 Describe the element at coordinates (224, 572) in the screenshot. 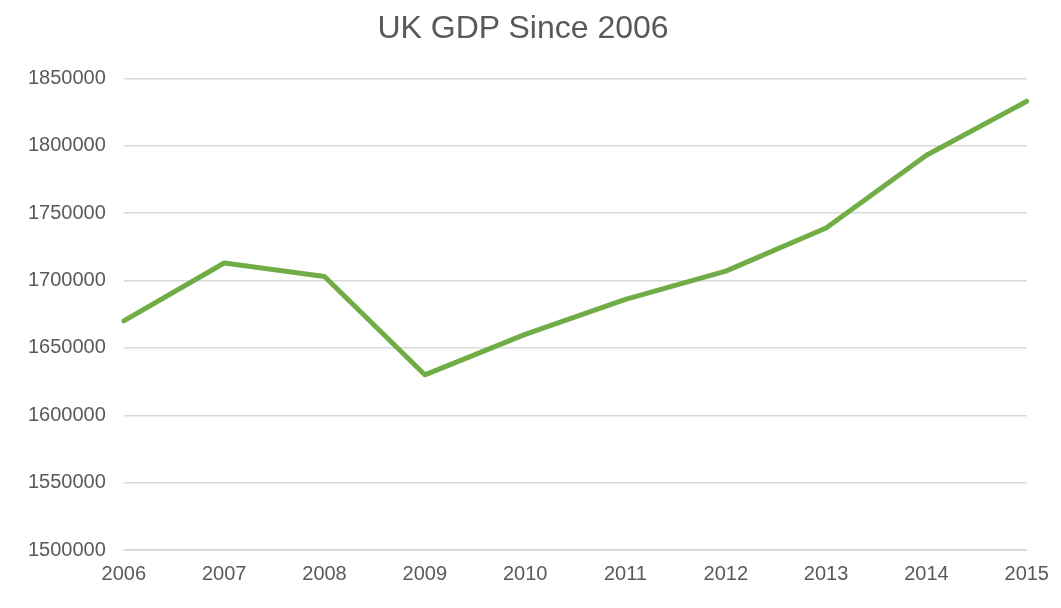

I see `x-tick-label: 2007` at that location.